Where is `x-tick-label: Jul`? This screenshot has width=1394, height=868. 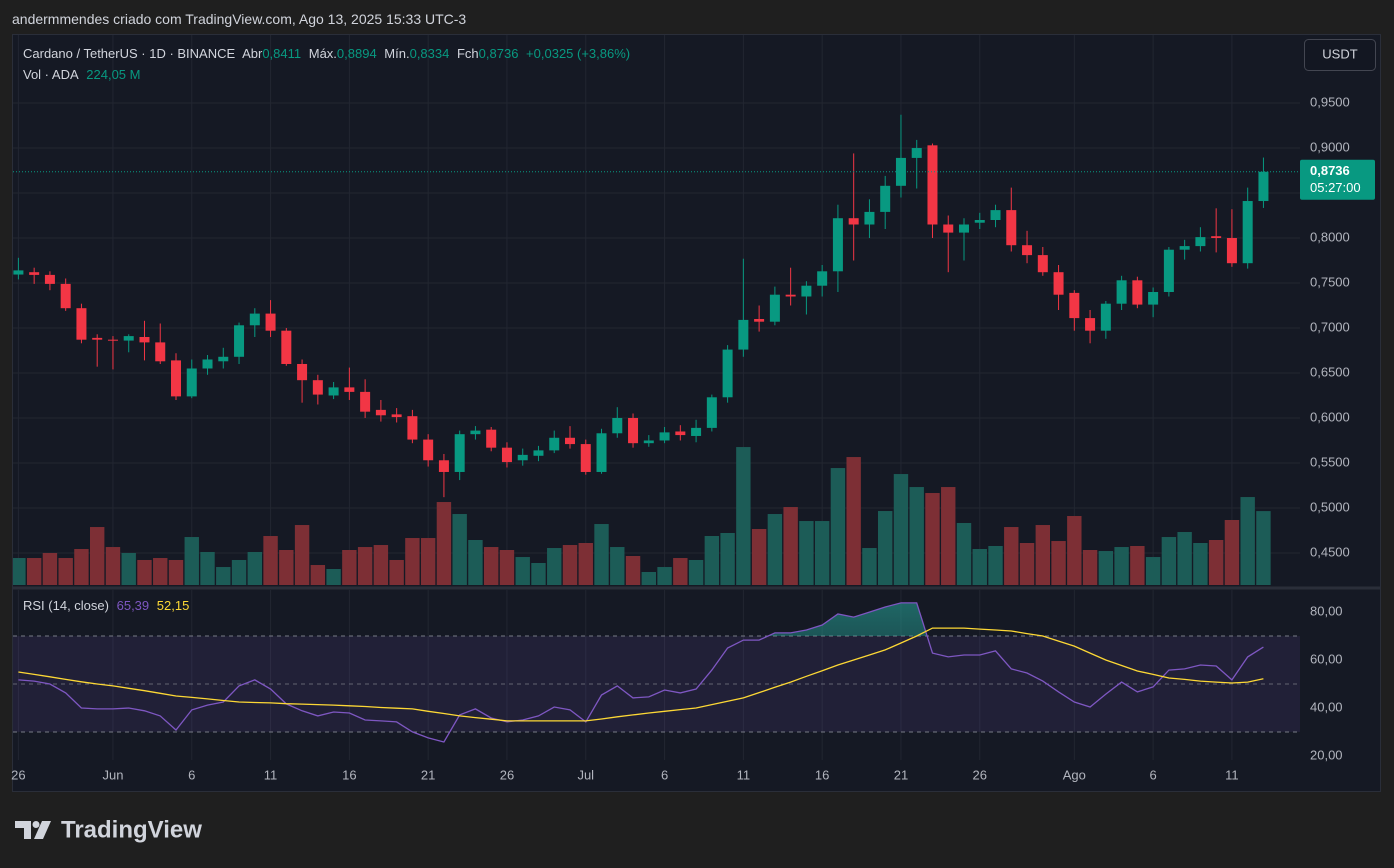
x-tick-label: Jul is located at coordinates (585, 774).